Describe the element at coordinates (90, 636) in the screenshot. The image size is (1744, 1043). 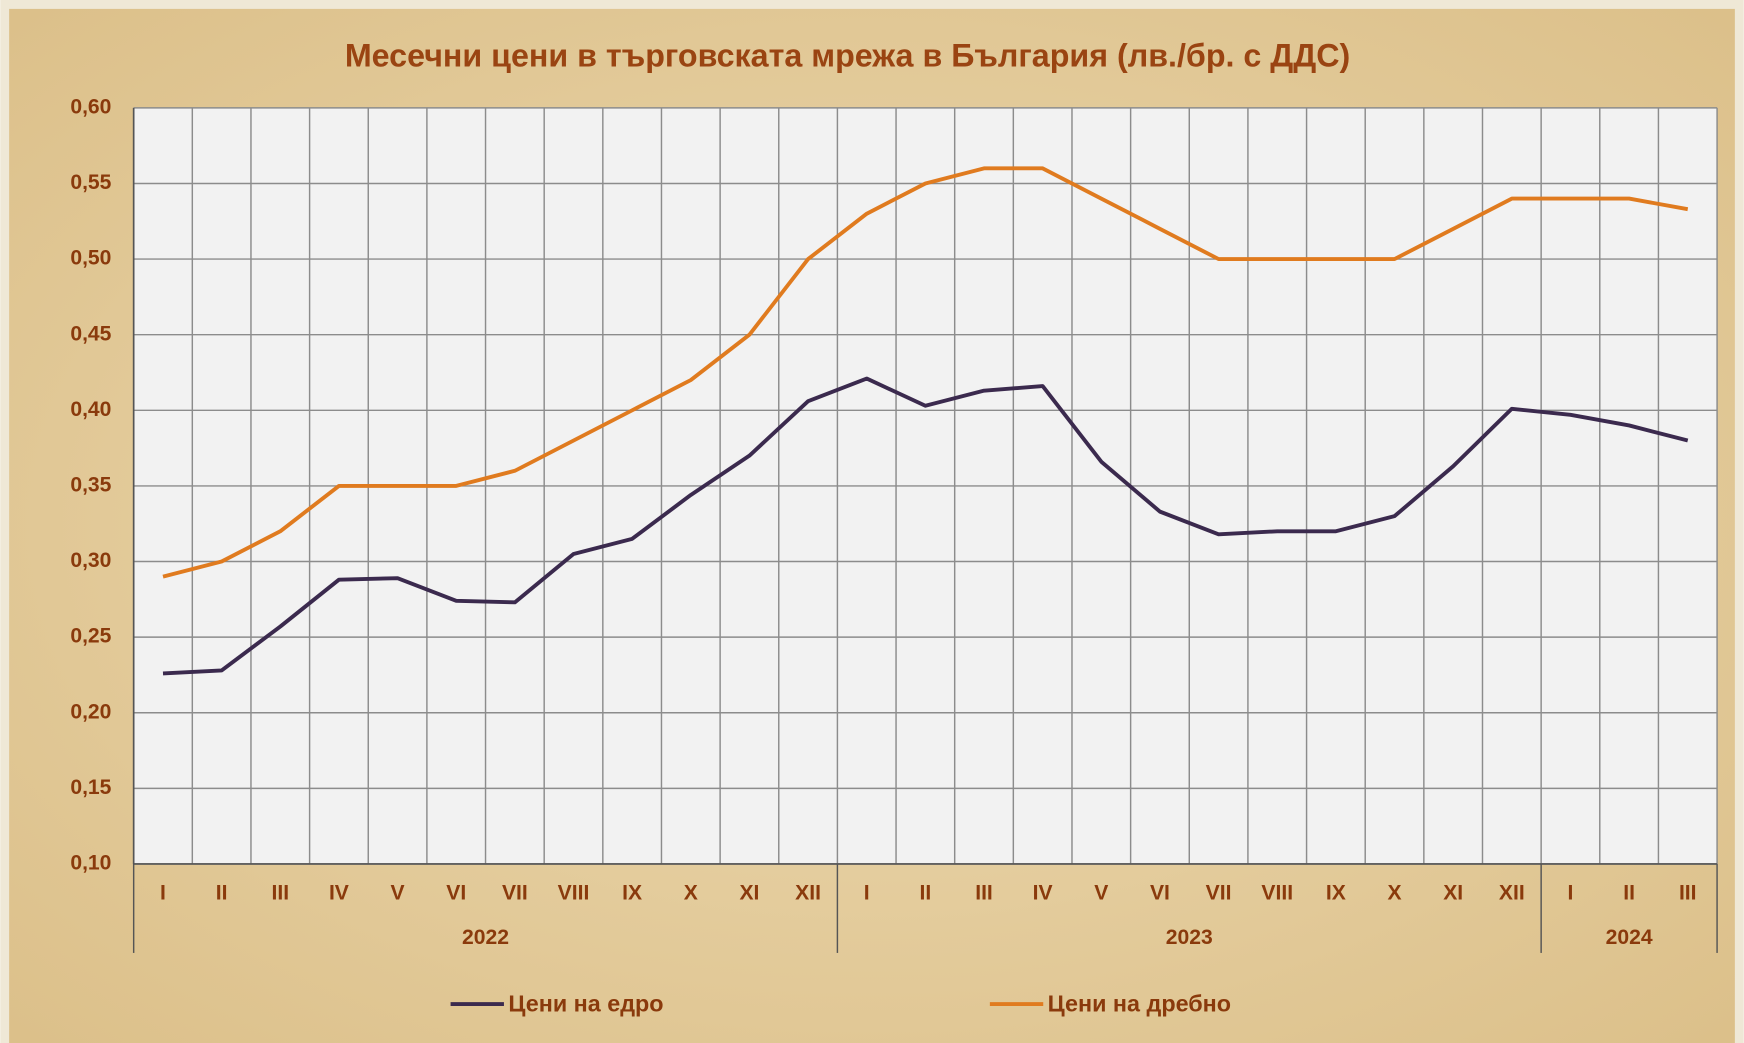
I see `y-tick-label: 0,25` at that location.